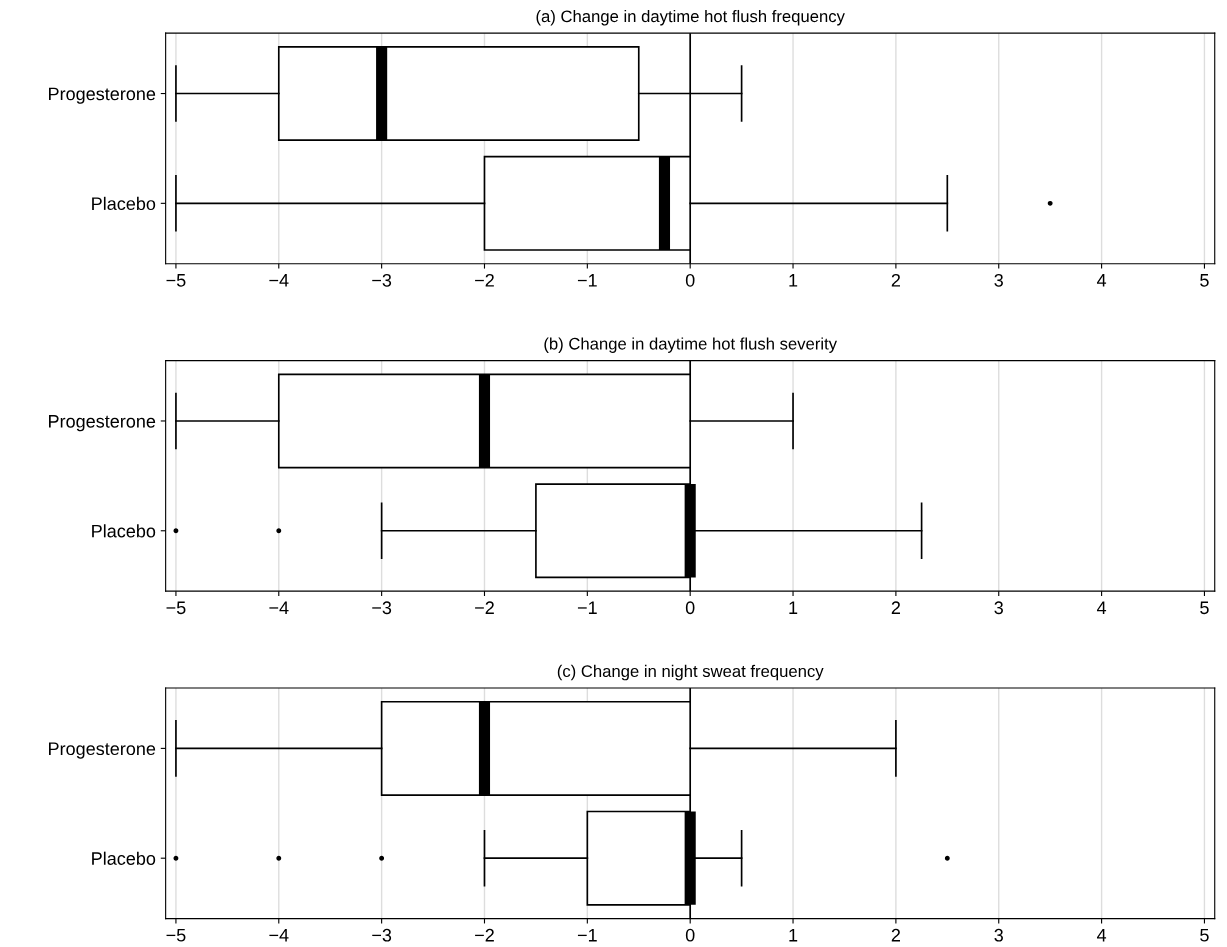 Image resolution: width=1227 pixels, height=947 pixels. I want to click on chart-title: (b) Change in daytime hot flush severity, so click(690, 345).